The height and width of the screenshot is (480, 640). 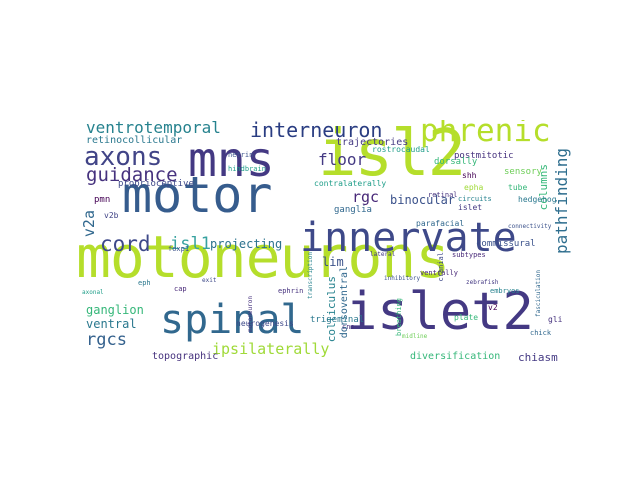 I want to click on word: fasciculation, so click(x=538, y=293).